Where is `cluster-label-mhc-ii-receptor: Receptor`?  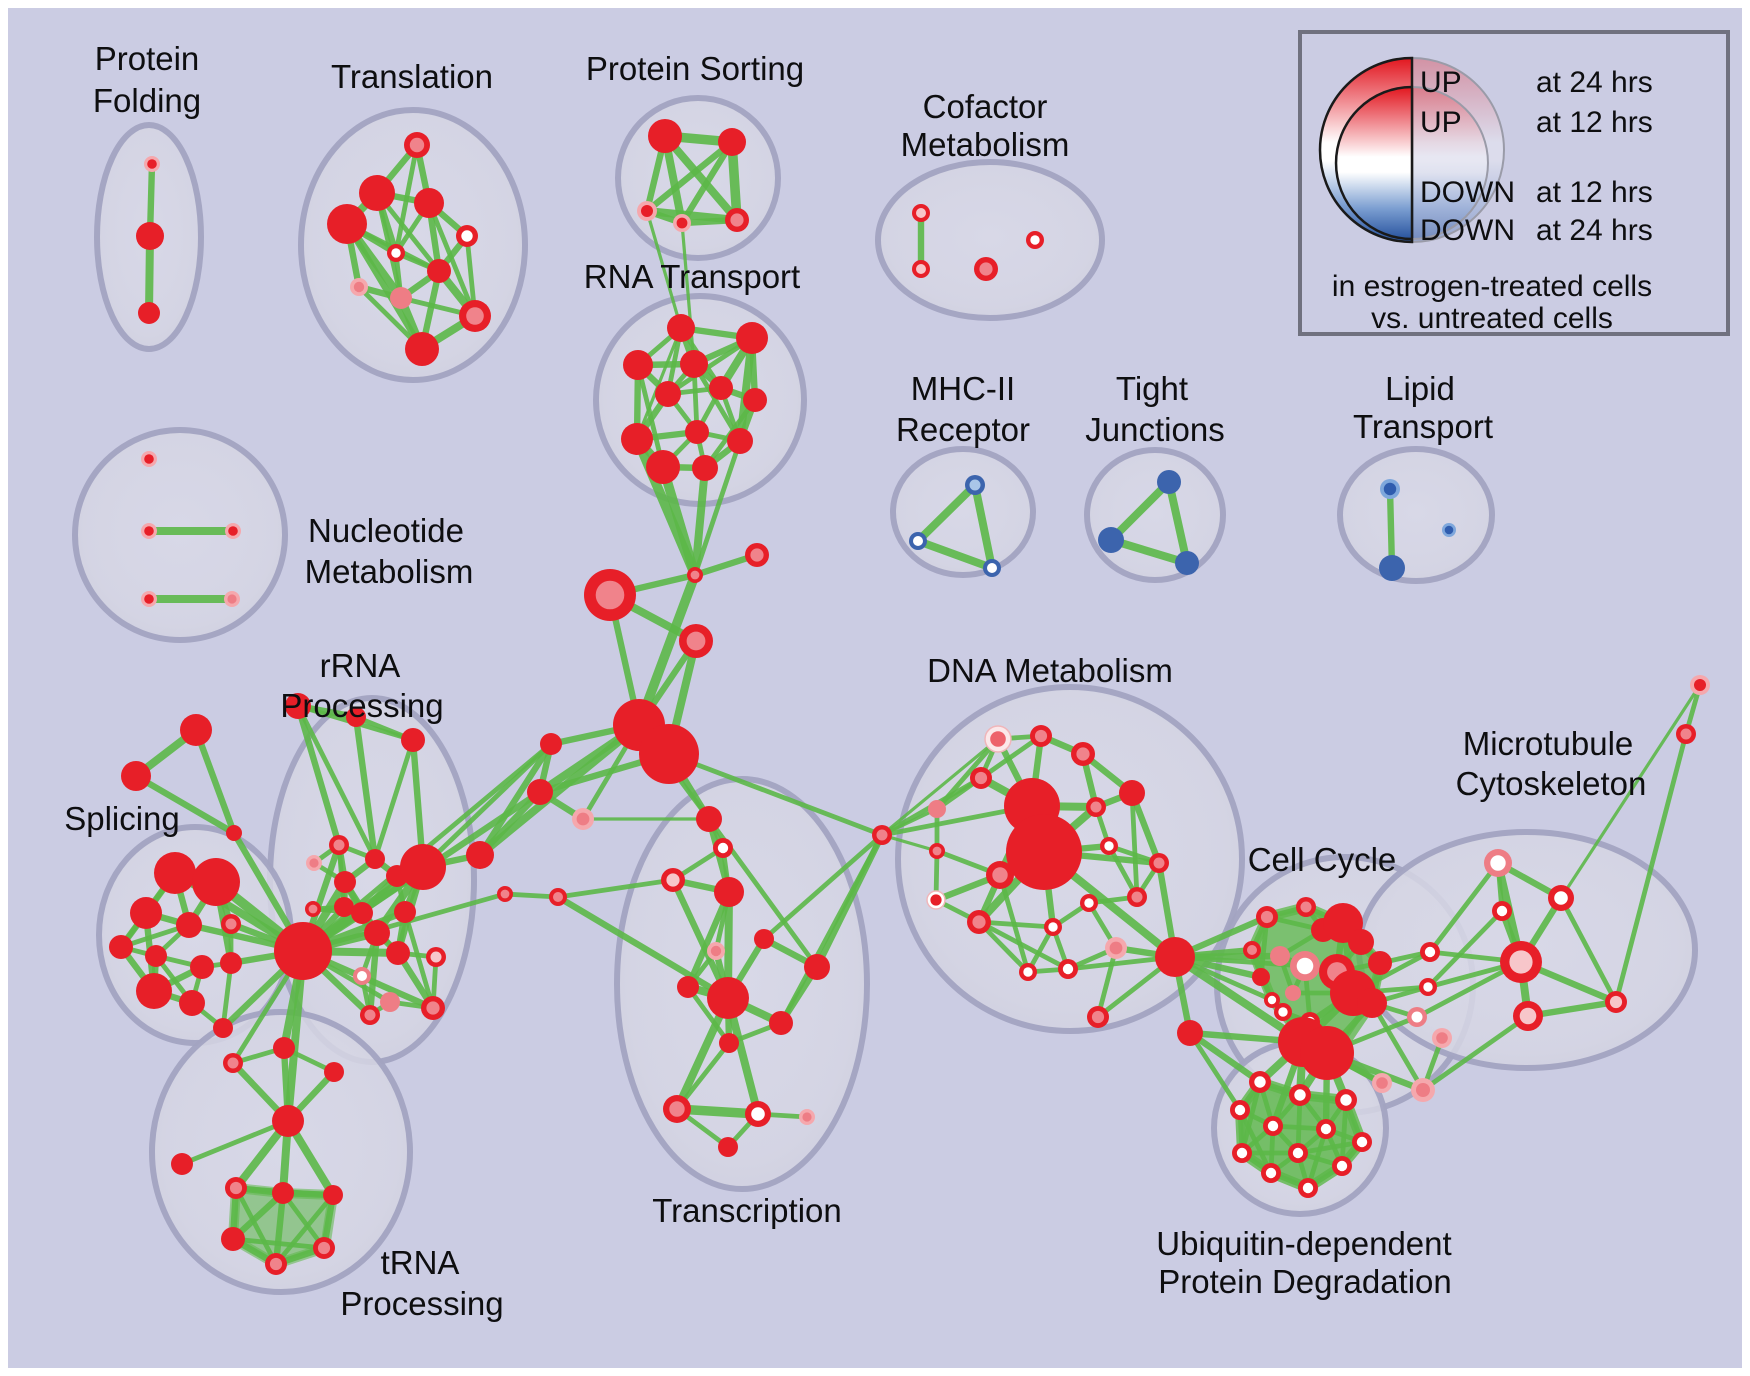 cluster-label-mhc-ii-receptor: Receptor is located at coordinates (963, 429).